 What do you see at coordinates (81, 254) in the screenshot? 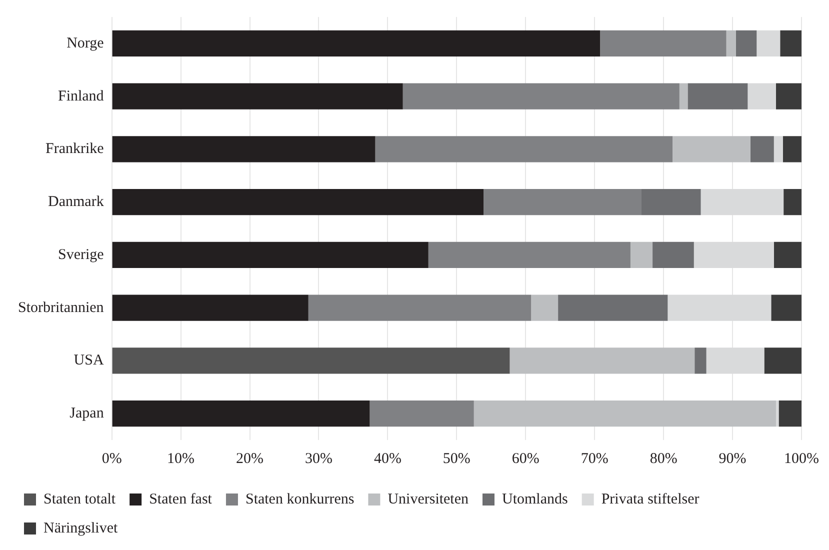
I see `y-tick-label: Sverige` at bounding box center [81, 254].